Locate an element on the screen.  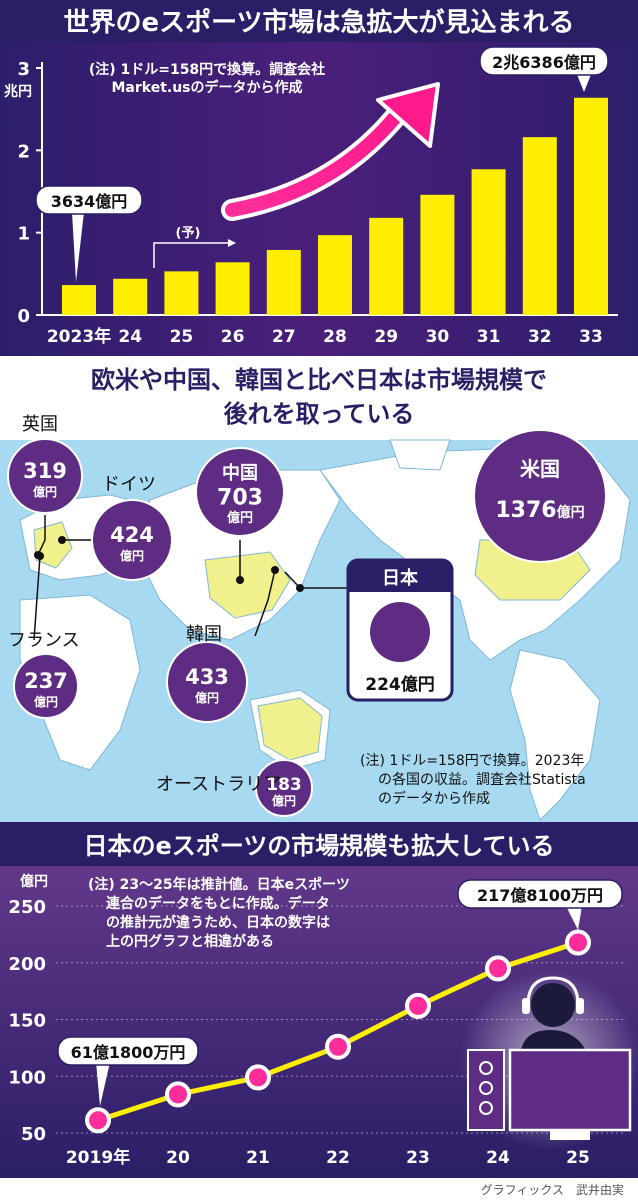
map-highlight-china is located at coordinates (247, 585).